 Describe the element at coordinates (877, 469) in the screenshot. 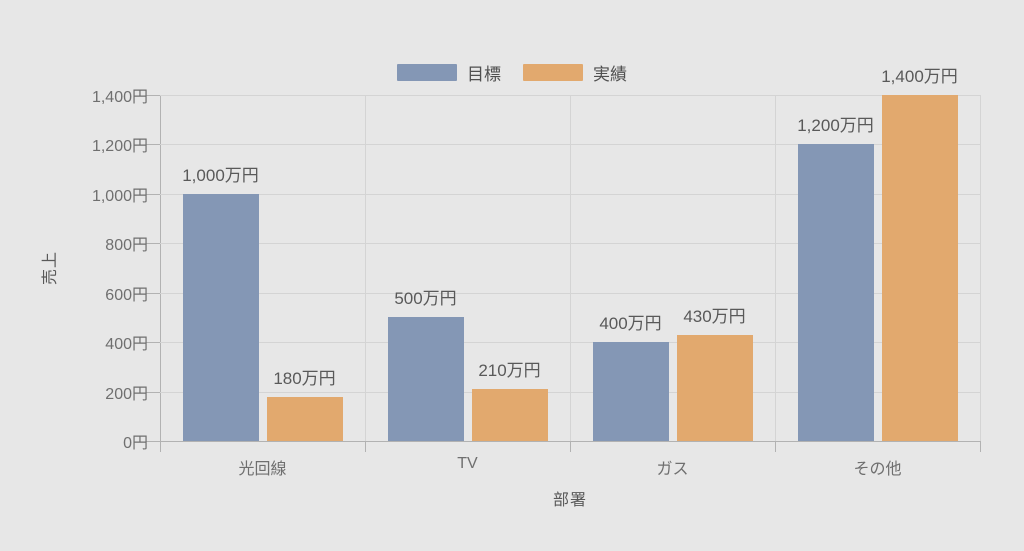

I see `x-tick-label: その他` at that location.